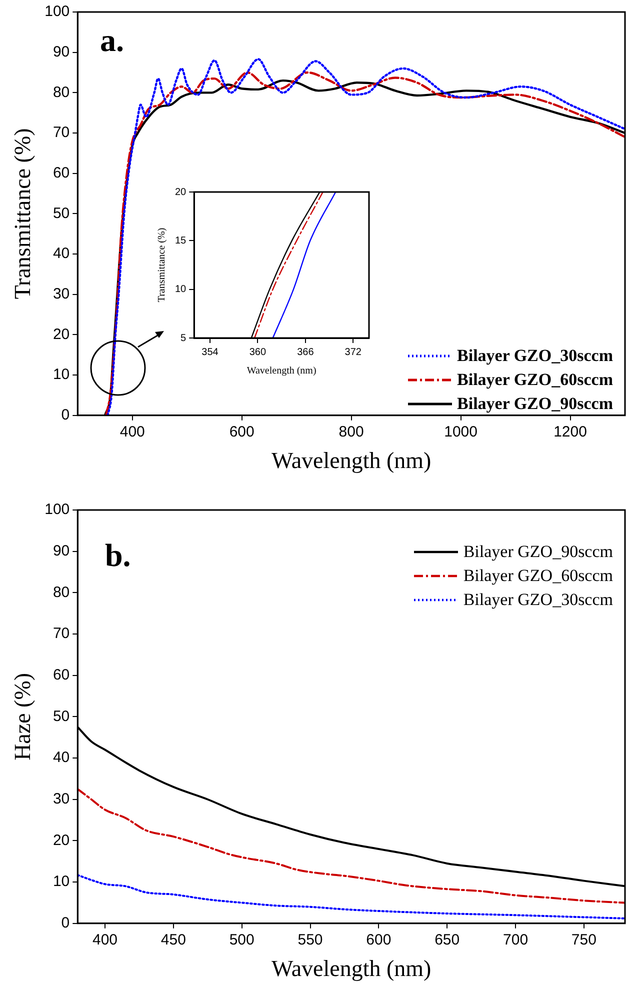 This screenshot has width=637, height=992. Describe the element at coordinates (310, 940) in the screenshot. I see `x-tick-label: 550` at that location.